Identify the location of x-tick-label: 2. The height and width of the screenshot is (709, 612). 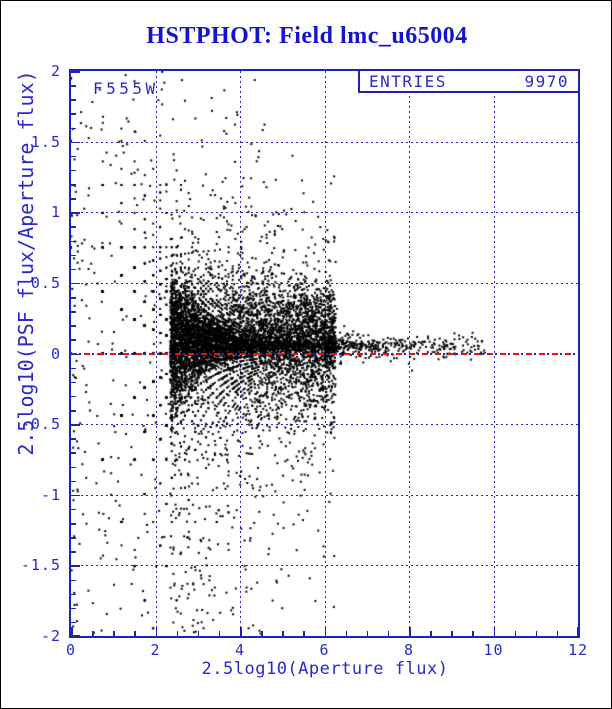
(155, 650).